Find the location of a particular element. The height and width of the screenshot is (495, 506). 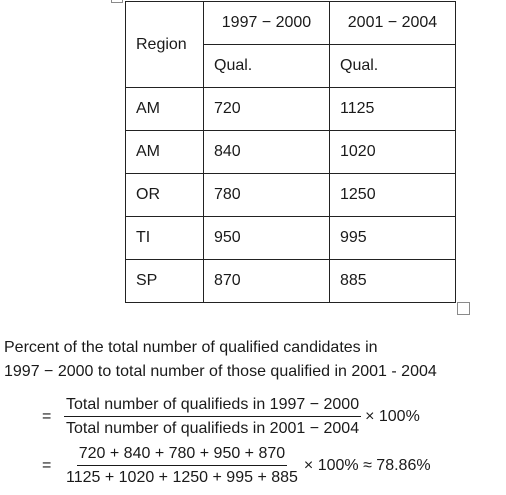

result-text: × 100% ≈ 78.86% is located at coordinates (367, 465).